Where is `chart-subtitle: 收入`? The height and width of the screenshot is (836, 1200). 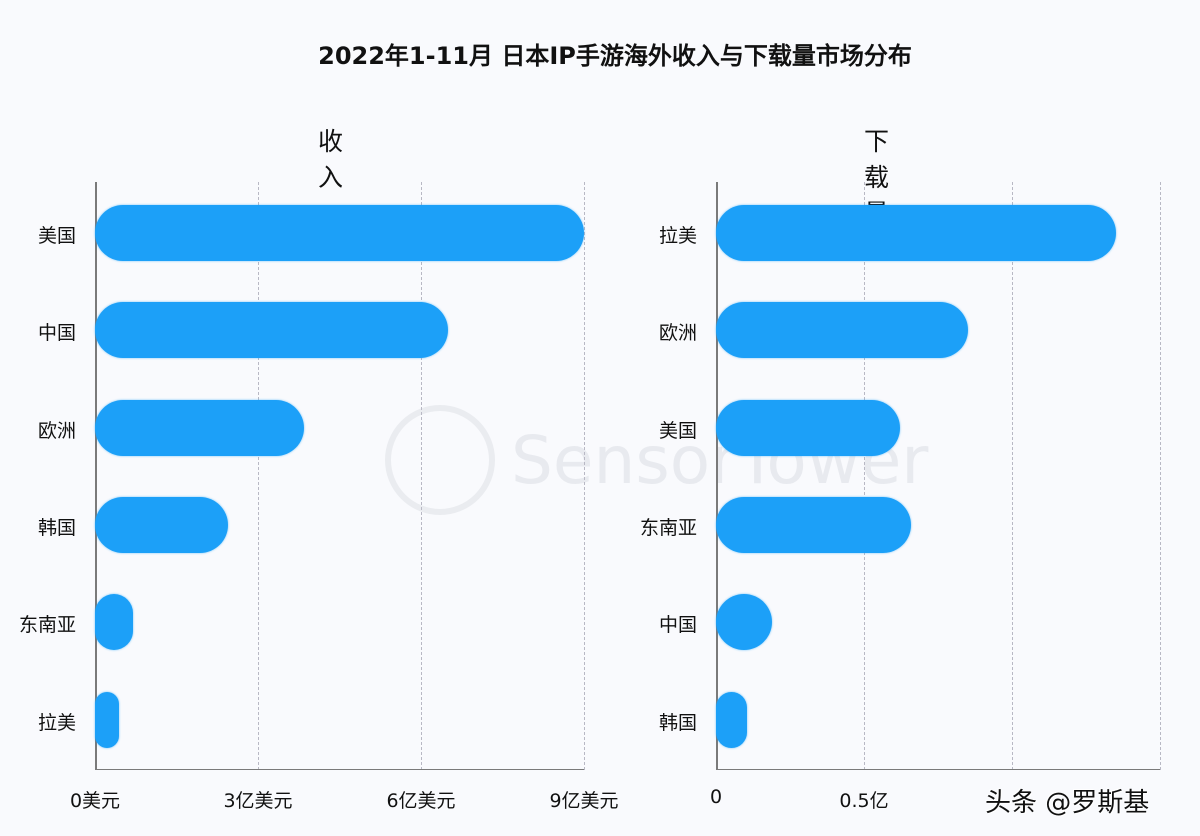 chart-subtitle: 收入 is located at coordinates (331, 159).